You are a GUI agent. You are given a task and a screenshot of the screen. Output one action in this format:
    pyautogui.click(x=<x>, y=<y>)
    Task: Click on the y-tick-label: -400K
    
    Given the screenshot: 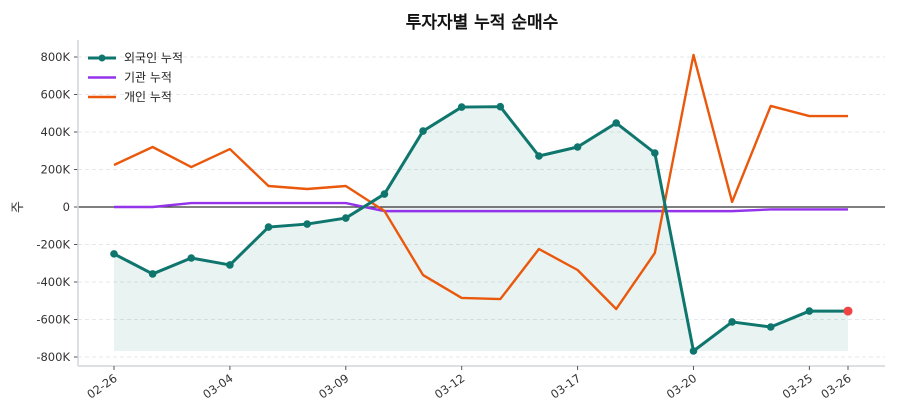 What is the action you would take?
    pyautogui.click(x=53, y=282)
    